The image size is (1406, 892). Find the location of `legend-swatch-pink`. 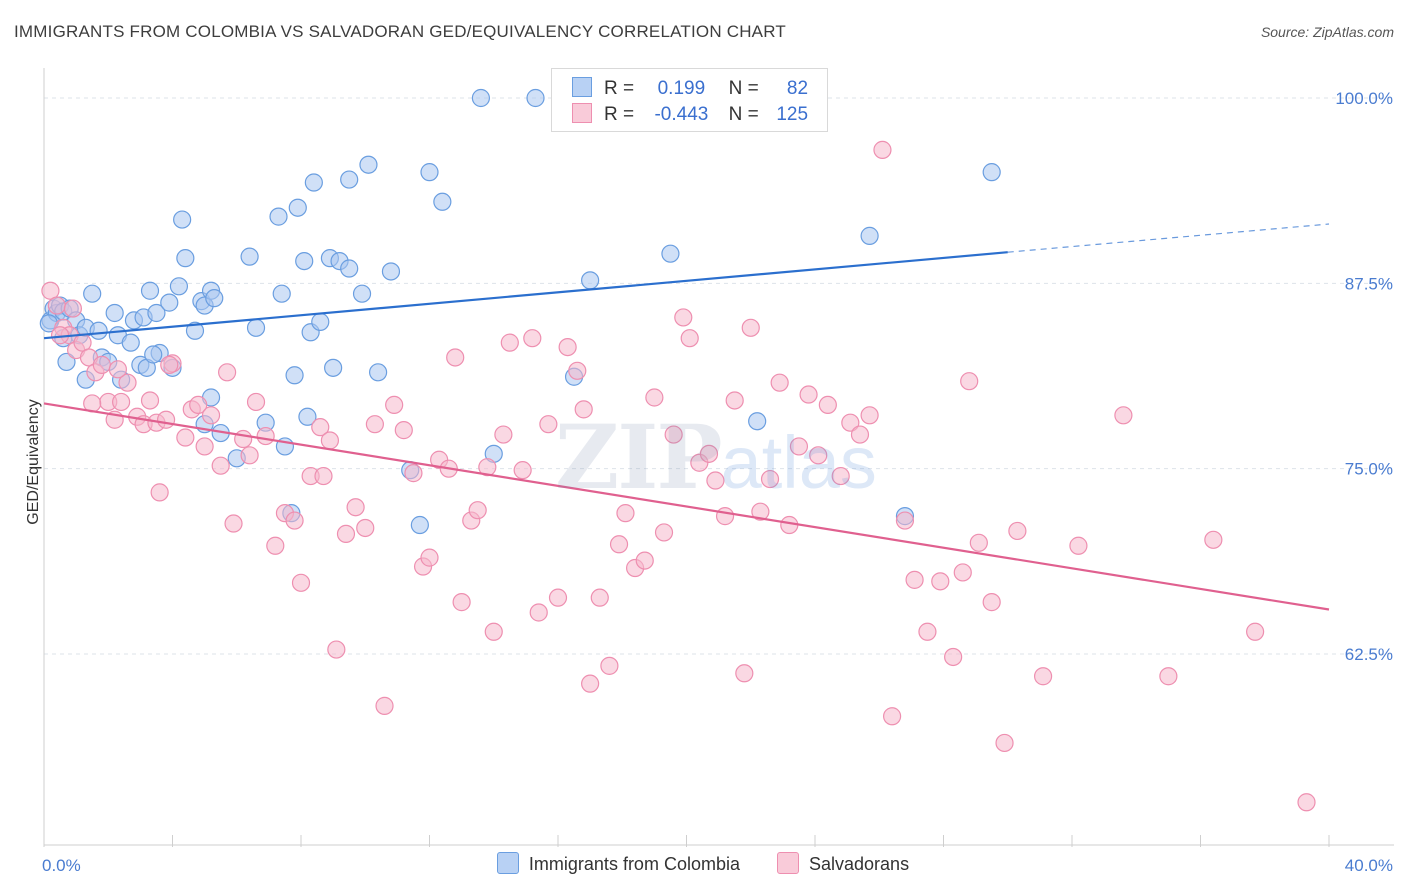

legend-swatch-pink is located at coordinates (788, 863).